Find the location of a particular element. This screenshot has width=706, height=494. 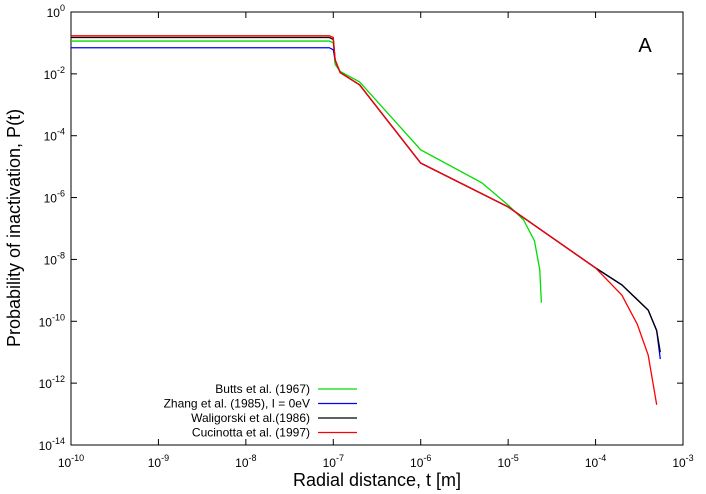

tick-label: 10⁰ is located at coordinates (56, 11).